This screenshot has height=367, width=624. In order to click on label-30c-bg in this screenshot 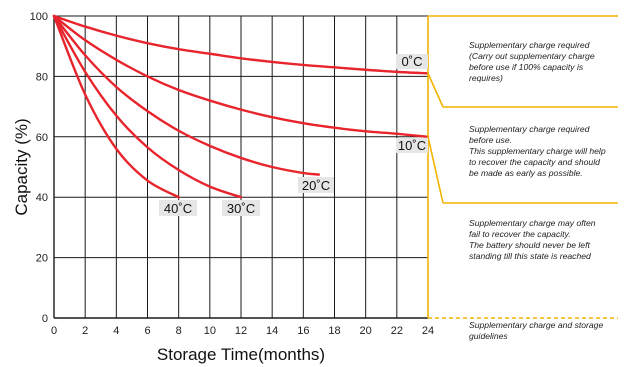, I will do `click(241, 208)`.